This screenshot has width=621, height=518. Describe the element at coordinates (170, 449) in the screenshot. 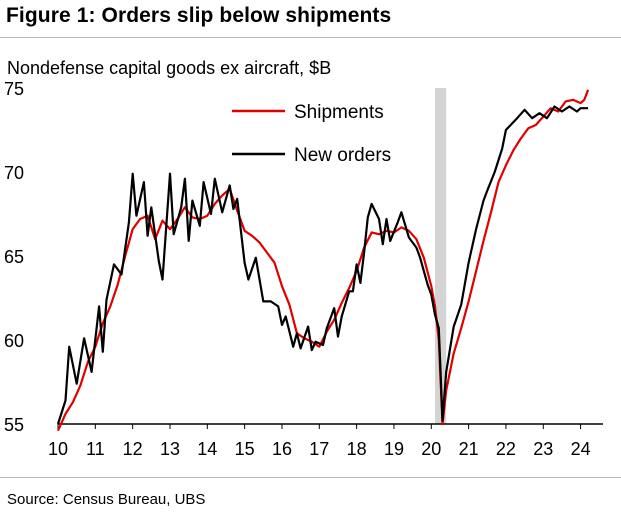

I see `x-tick-label: 13` at that location.